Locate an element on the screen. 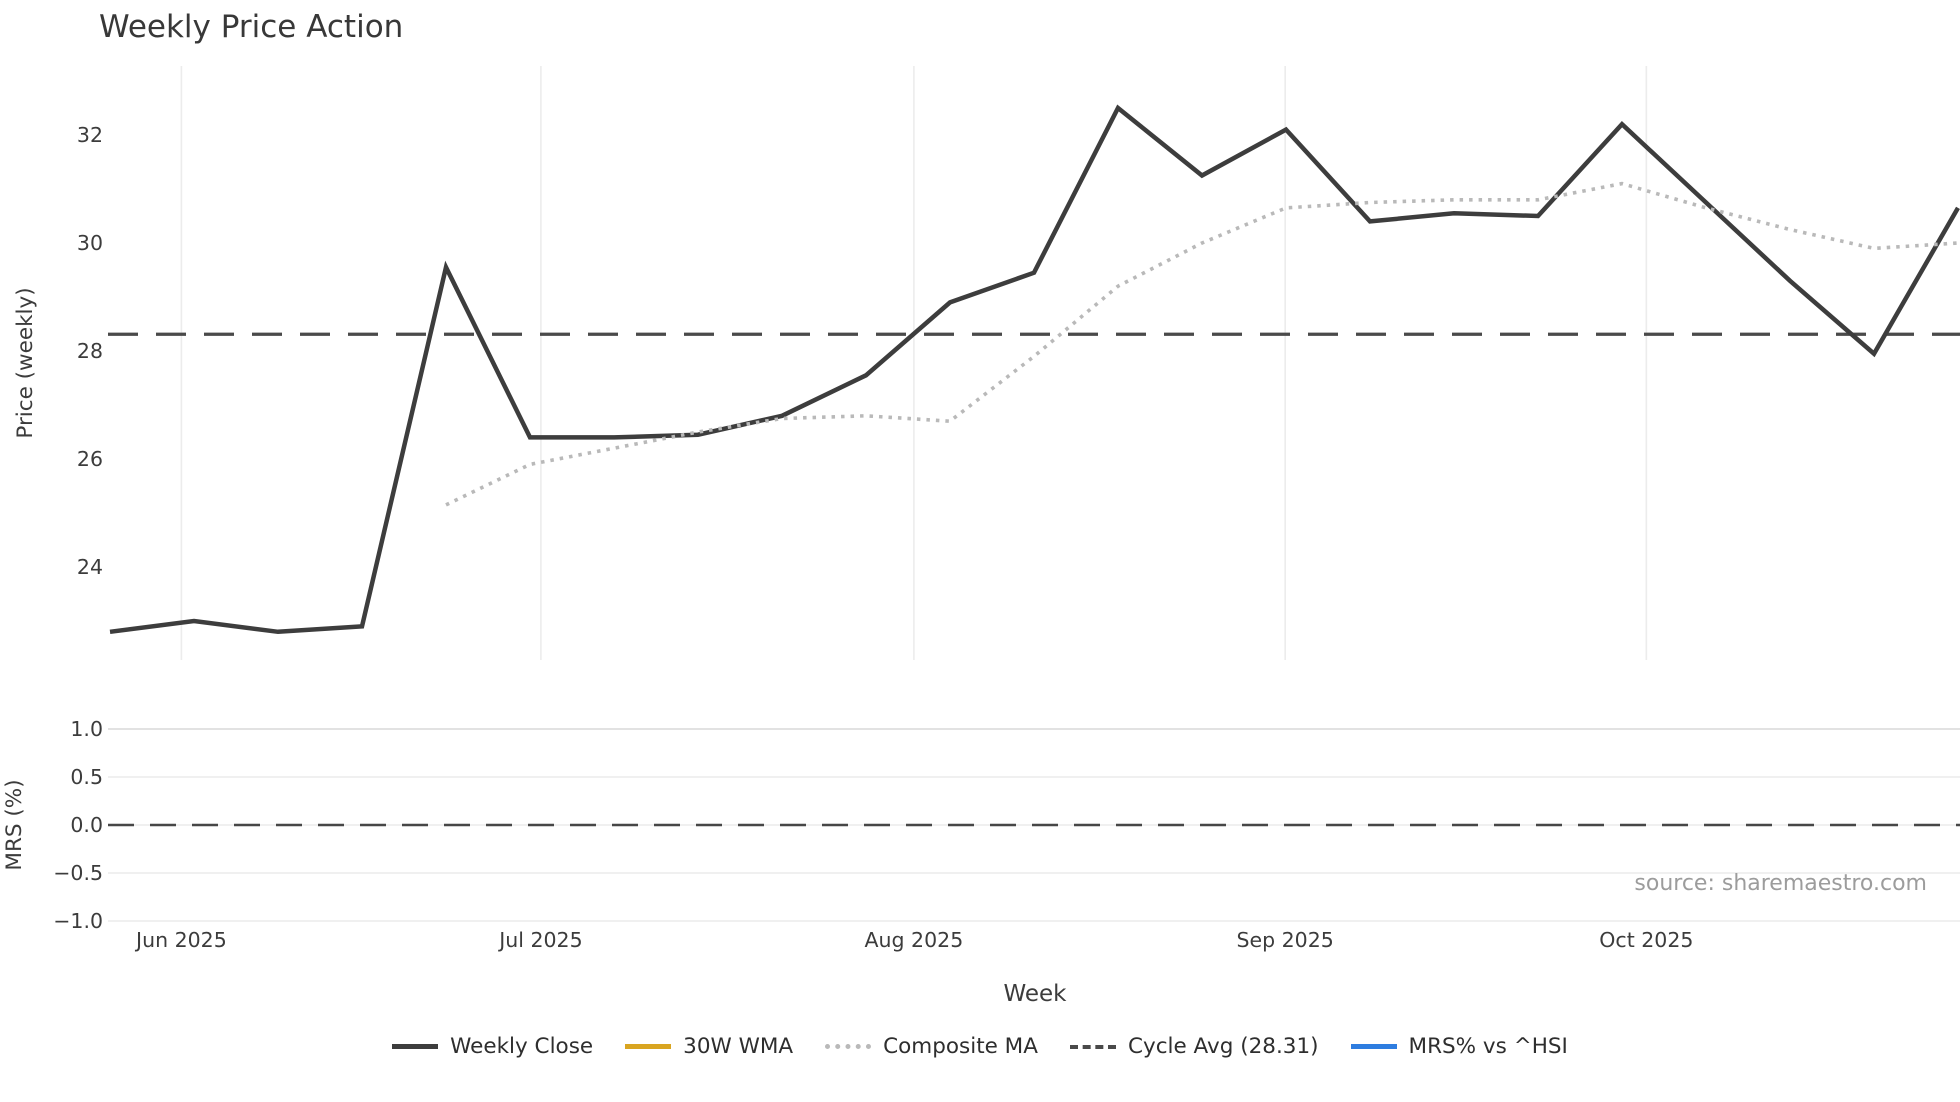  legend-item: MRS% vs ^HSI is located at coordinates (1459, 1046).